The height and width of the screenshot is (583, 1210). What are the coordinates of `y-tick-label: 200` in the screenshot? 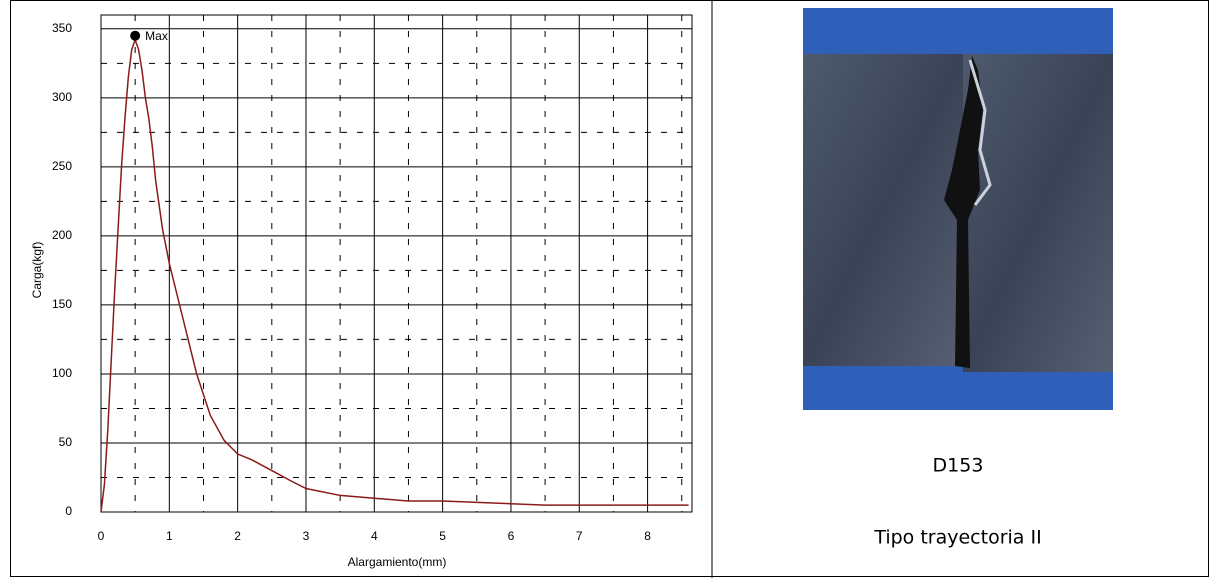 It's located at (62, 235).